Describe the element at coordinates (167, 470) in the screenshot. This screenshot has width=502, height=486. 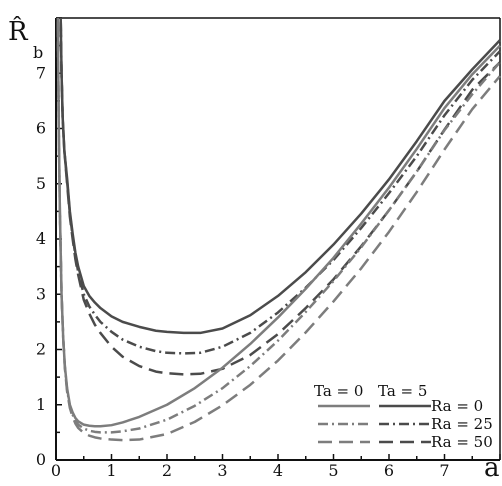
I see `x-tick-label: 2` at that location.